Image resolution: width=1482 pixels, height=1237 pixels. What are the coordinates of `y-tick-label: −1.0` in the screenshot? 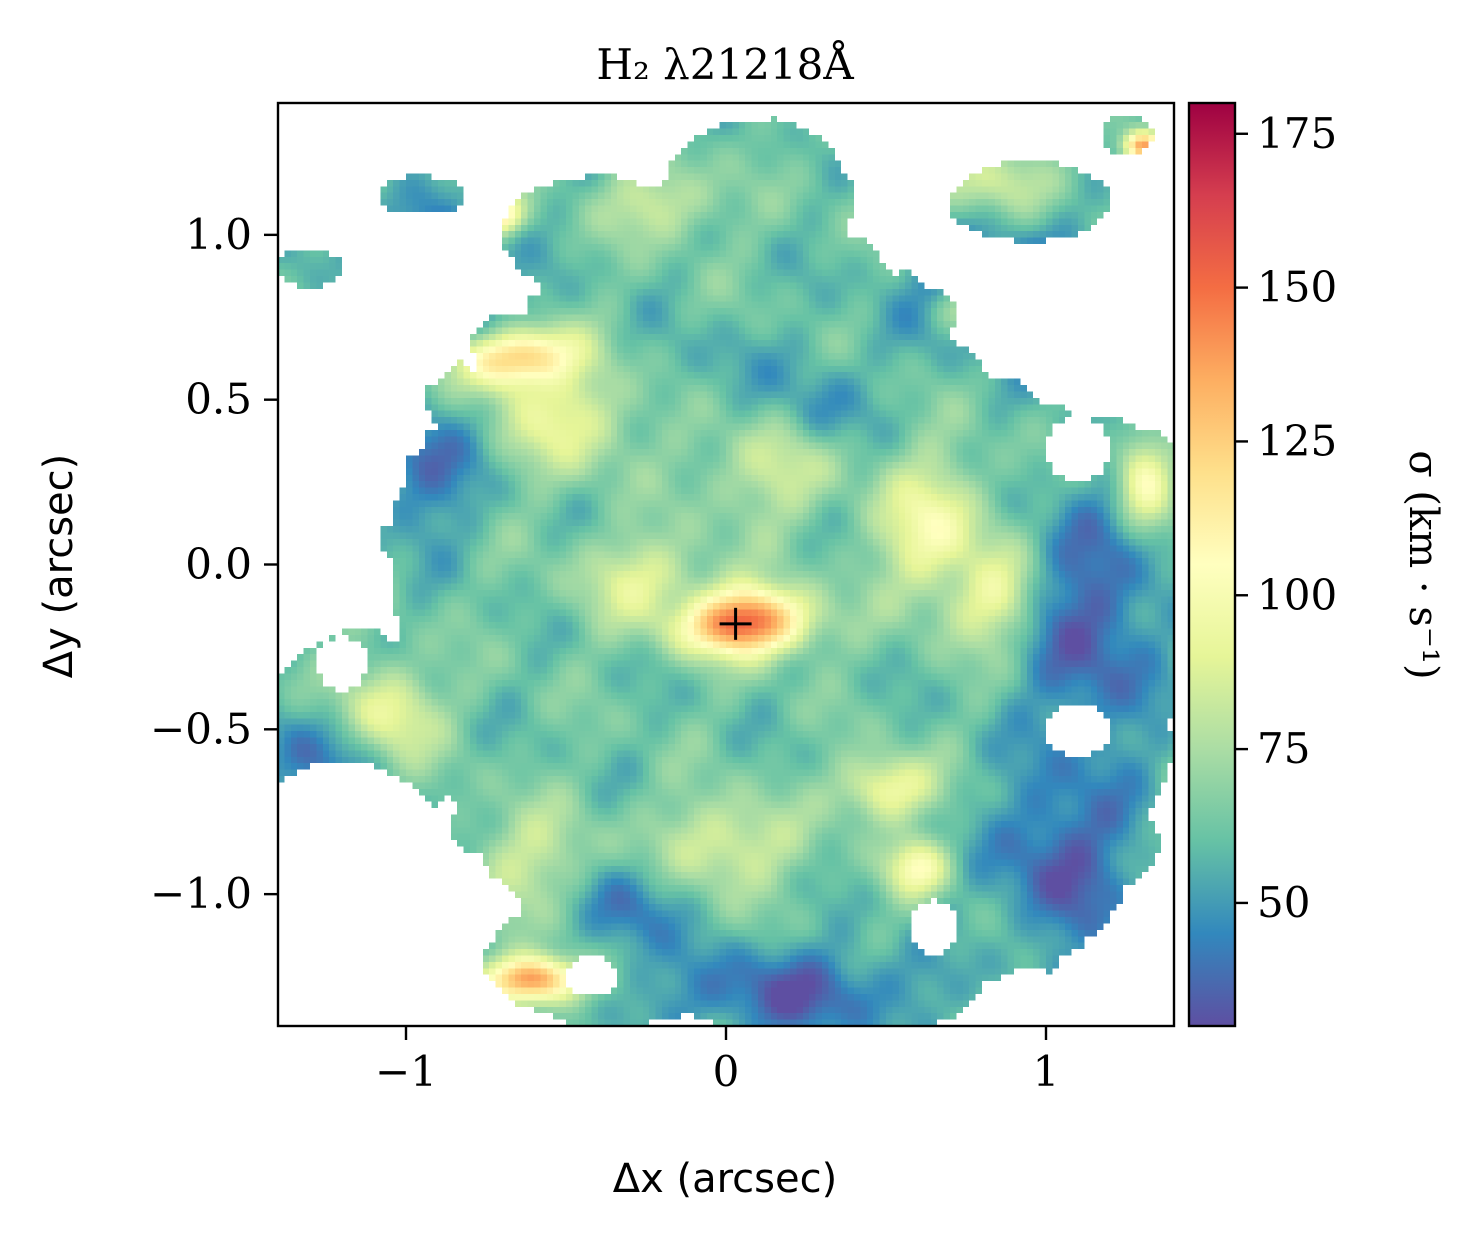 It's located at (201, 893).